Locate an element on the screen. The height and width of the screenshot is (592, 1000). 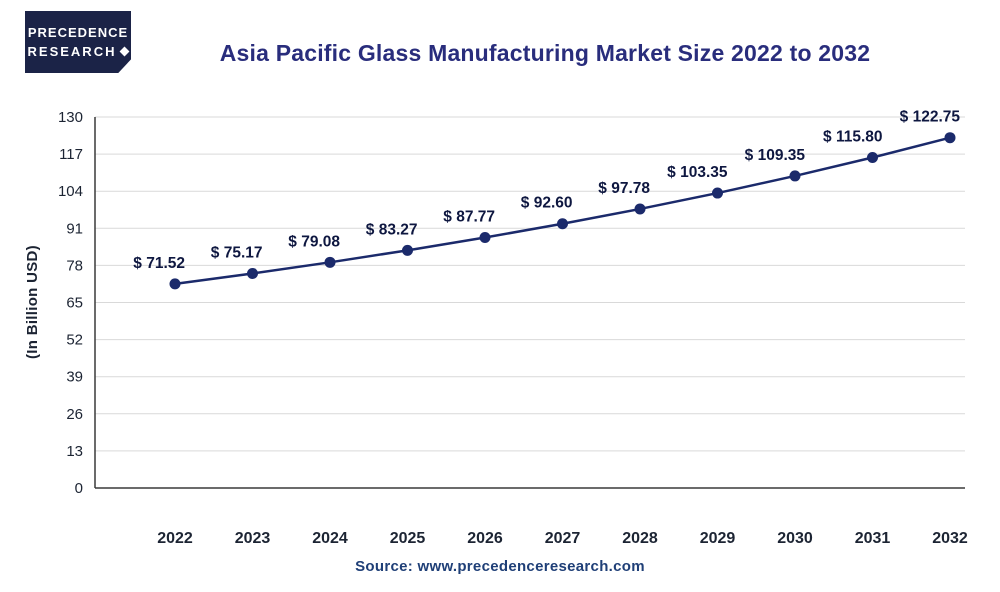
logo-text-research-row: RESEARCH is located at coordinates (78, 51).